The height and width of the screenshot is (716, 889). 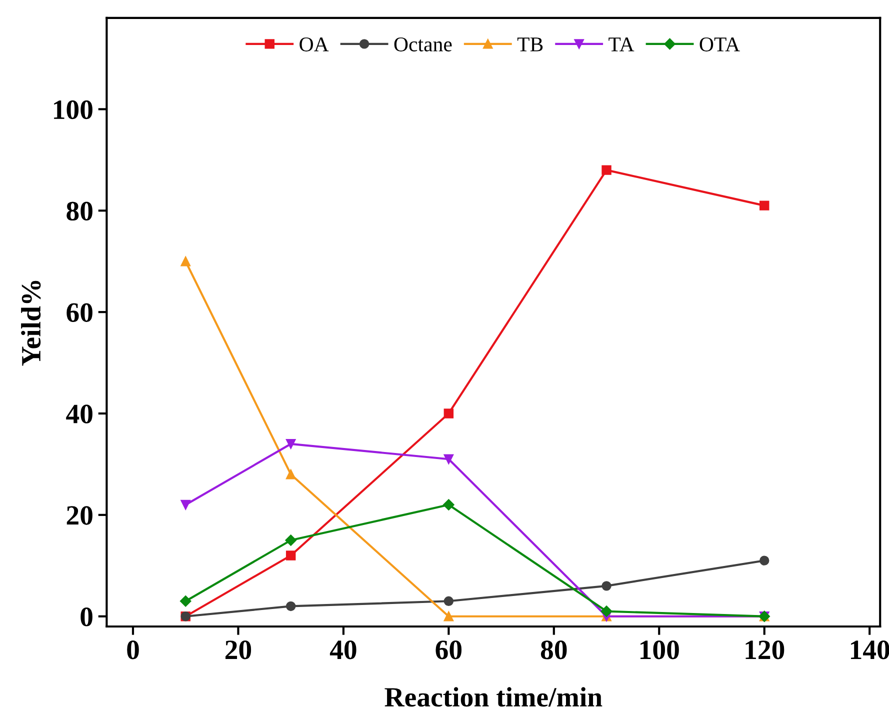 What do you see at coordinates (79, 211) in the screenshot?
I see `y-tick-label: 80` at bounding box center [79, 211].